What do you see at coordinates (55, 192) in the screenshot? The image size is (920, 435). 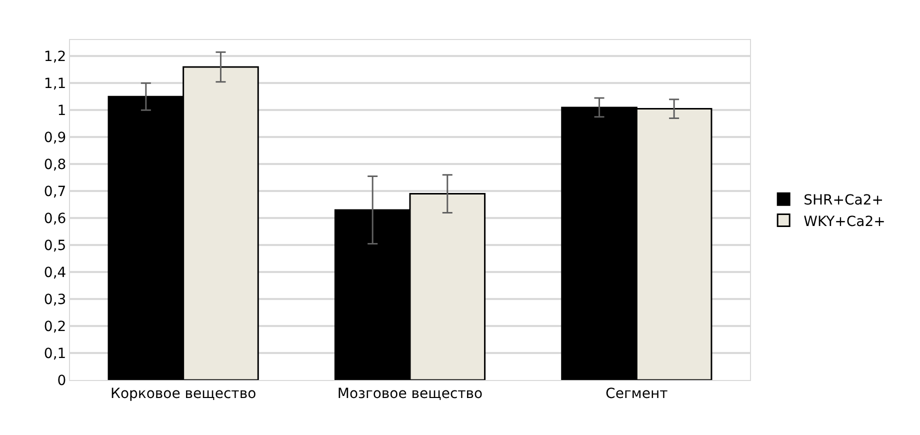 I see `y-tick-label: 0,7` at bounding box center [55, 192].